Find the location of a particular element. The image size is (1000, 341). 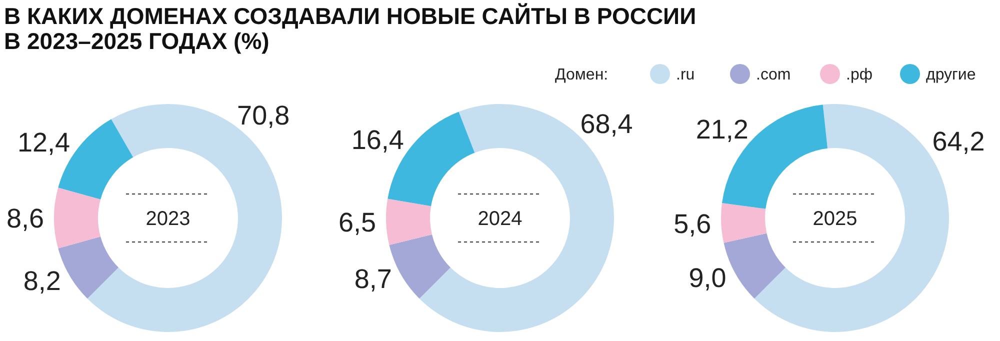

legend-label: .рф is located at coordinates (859, 75).